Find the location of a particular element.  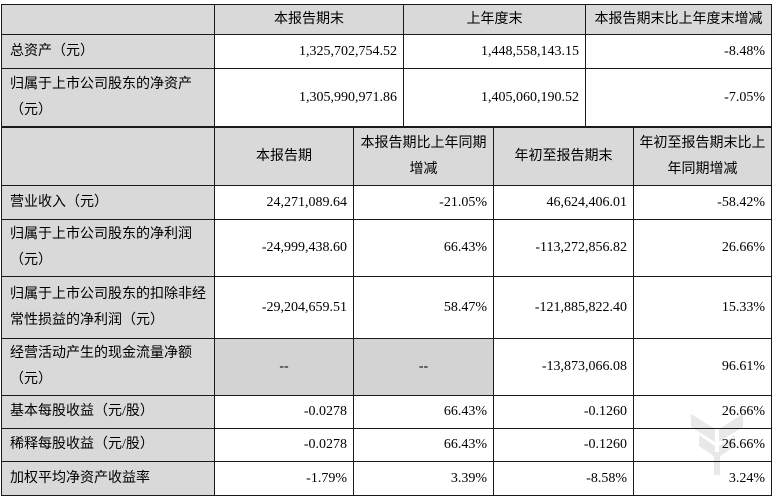

column-header-prior-year-end: 上年度末 is located at coordinates (494, 19).